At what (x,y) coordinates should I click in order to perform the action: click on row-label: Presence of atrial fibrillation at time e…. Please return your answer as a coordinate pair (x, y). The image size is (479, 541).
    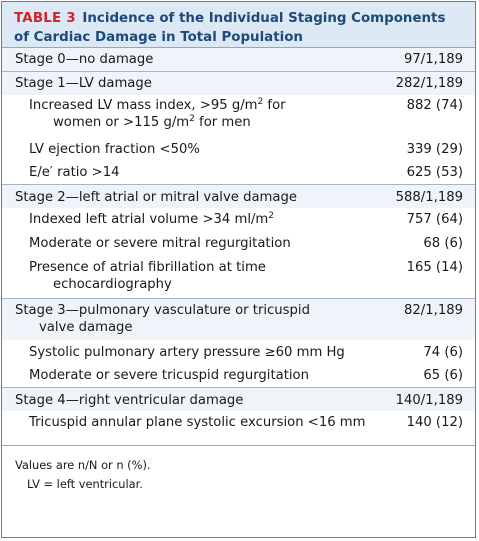
    Looking at the image, I should click on (147, 276).